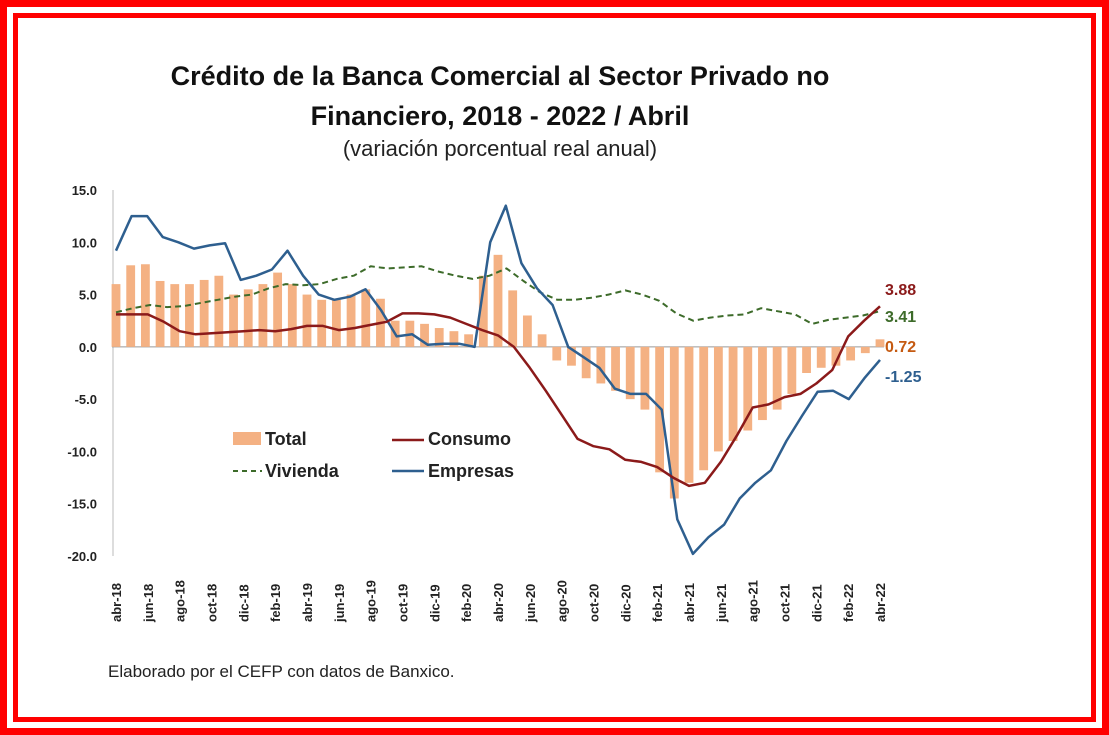 Image resolution: width=1109 pixels, height=735 pixels. Describe the element at coordinates (562, 601) in the screenshot. I see `x-tick-label: ago-20` at that location.